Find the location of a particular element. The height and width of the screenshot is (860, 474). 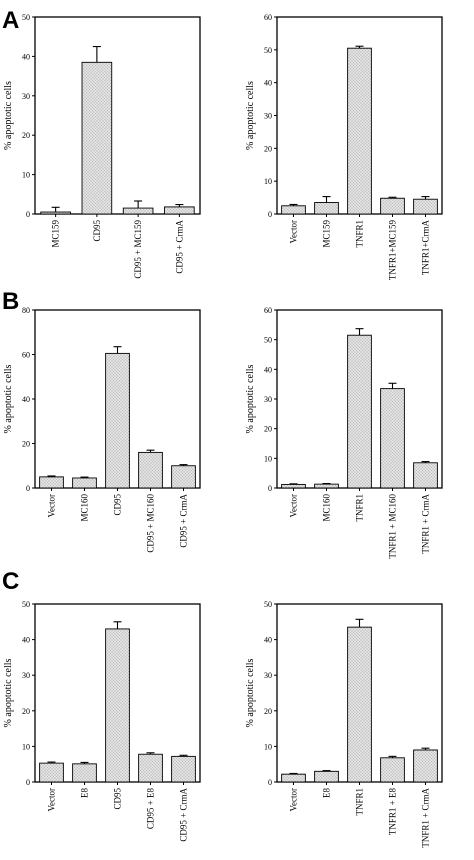

category-label: TNFR1 + E8 is located at coordinates (393, 812).